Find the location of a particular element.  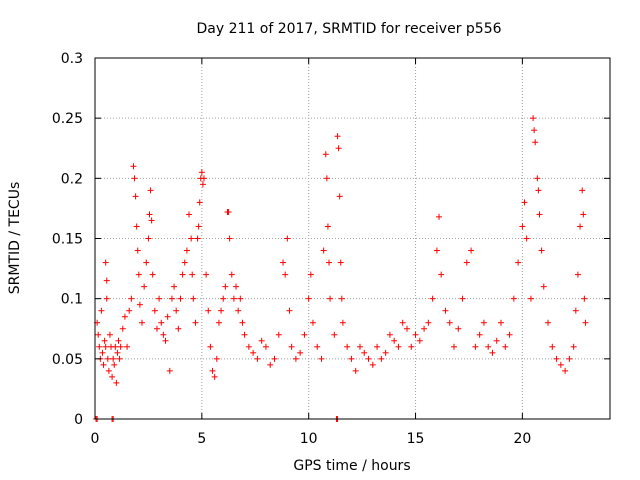

x-tick-label: 20 is located at coordinates (522, 439).